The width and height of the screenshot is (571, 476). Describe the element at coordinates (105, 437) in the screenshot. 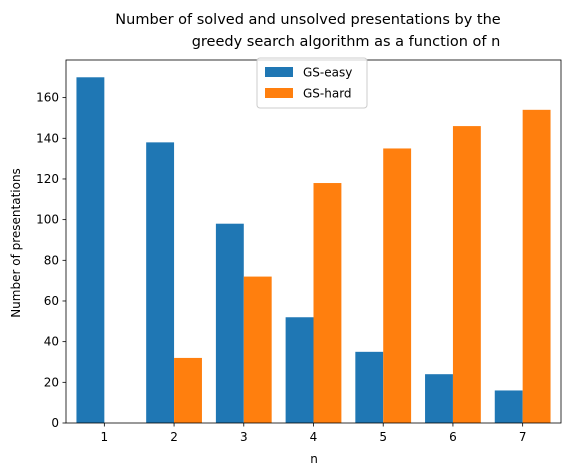

I see `x-tick-label: 1` at that location.